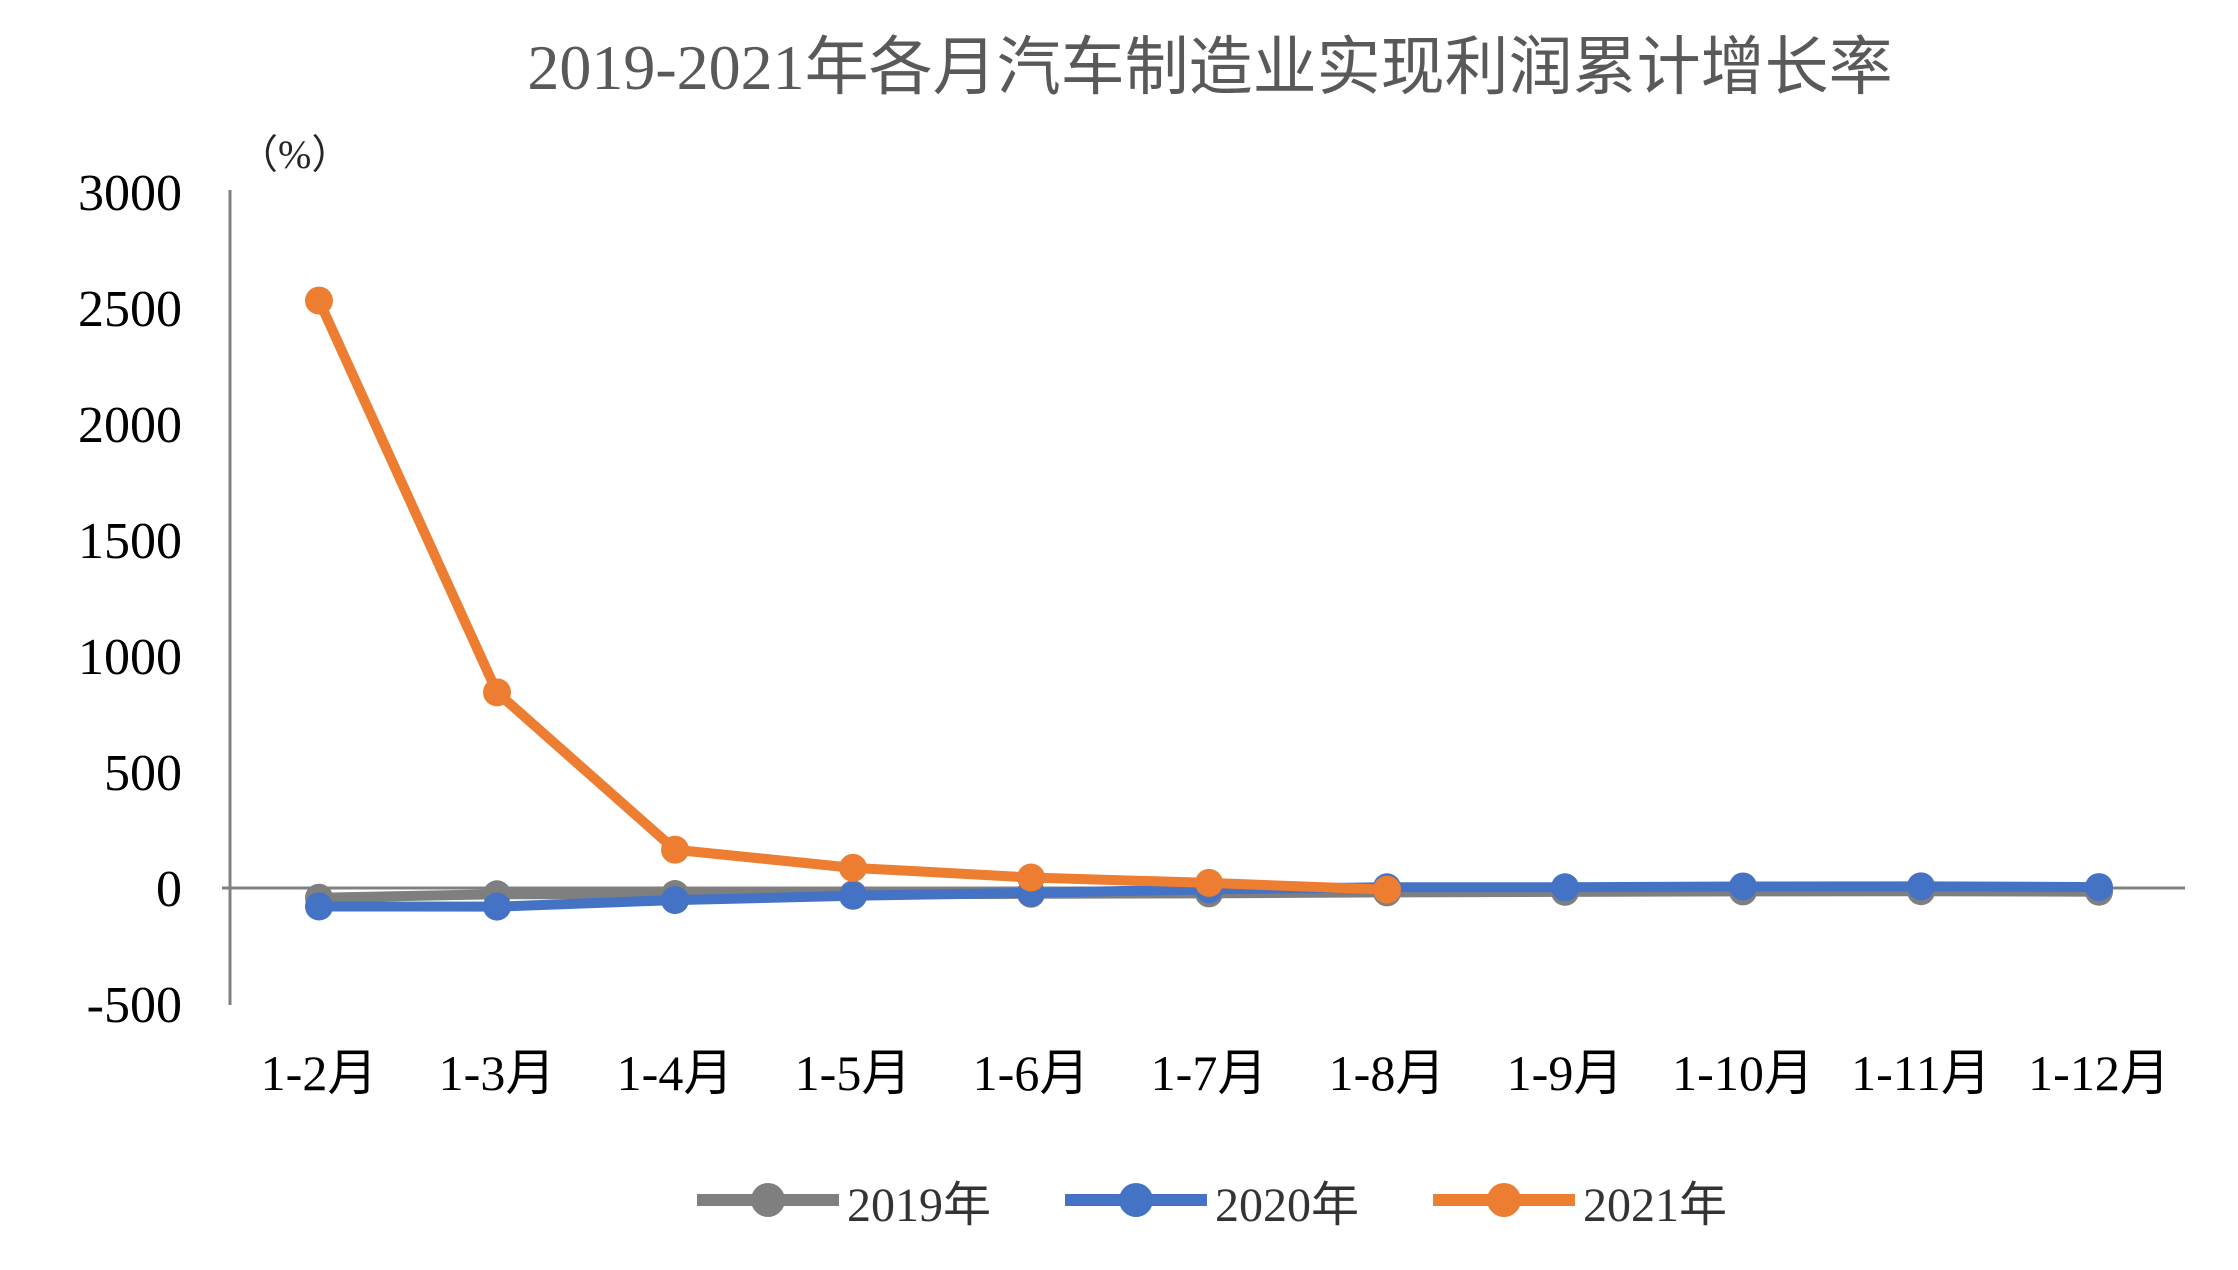 This screenshot has width=2238, height=1270. Describe the element at coordinates (675, 900) in the screenshot. I see `series-point-2020年-1-4月` at that location.